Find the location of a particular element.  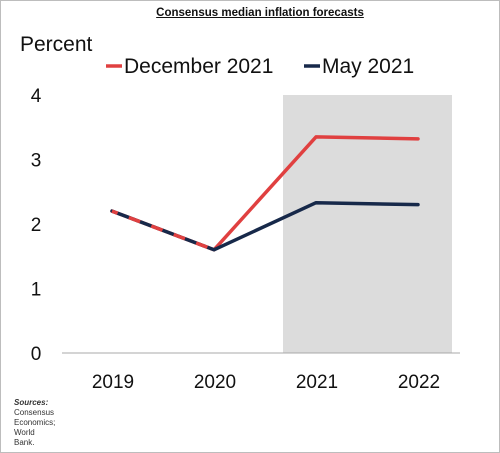

sources-line: Economics; is located at coordinates (35, 422).